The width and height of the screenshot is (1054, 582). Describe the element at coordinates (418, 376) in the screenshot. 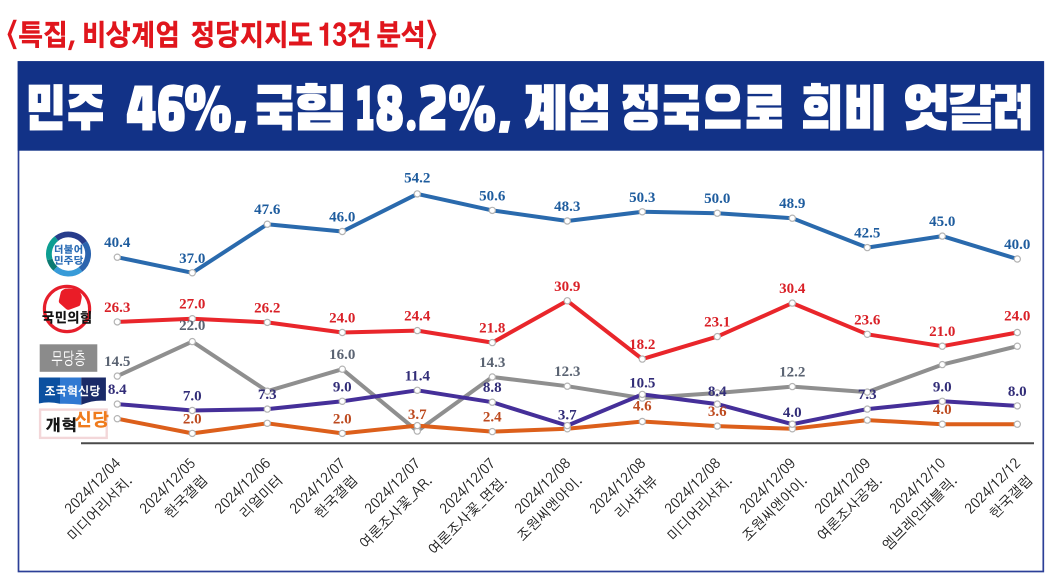

I see `svg-text: 11.4` at that location.